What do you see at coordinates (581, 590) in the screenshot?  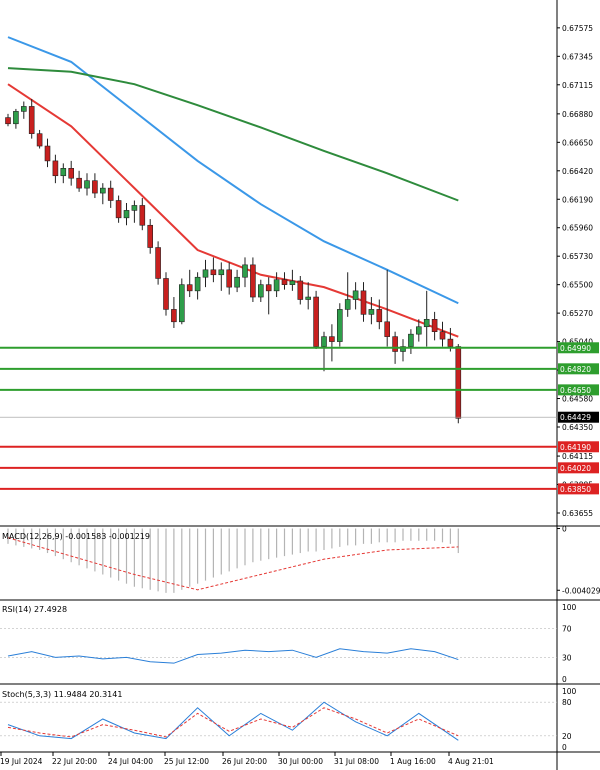 I see `macd-tick-label: -0.004029` at bounding box center [581, 590].